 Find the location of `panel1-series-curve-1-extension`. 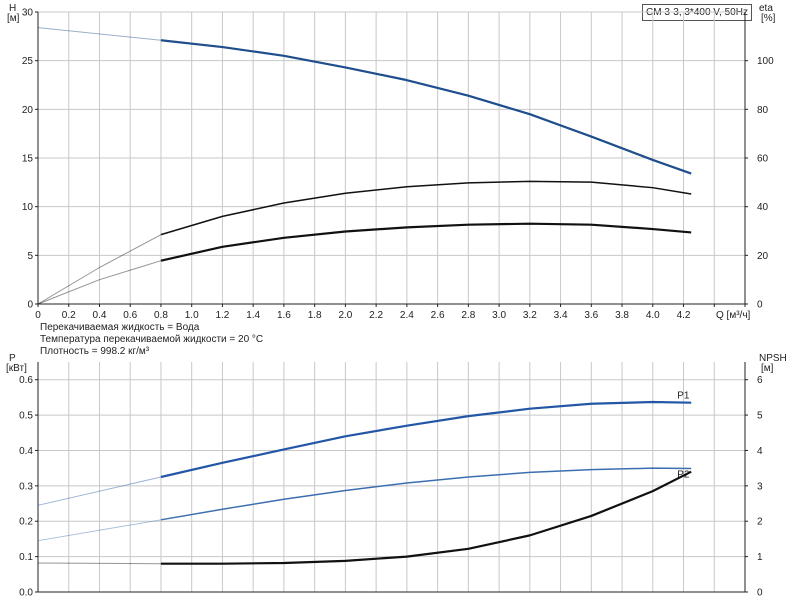

panel1-series-curve-1-extension is located at coordinates (99, 34).